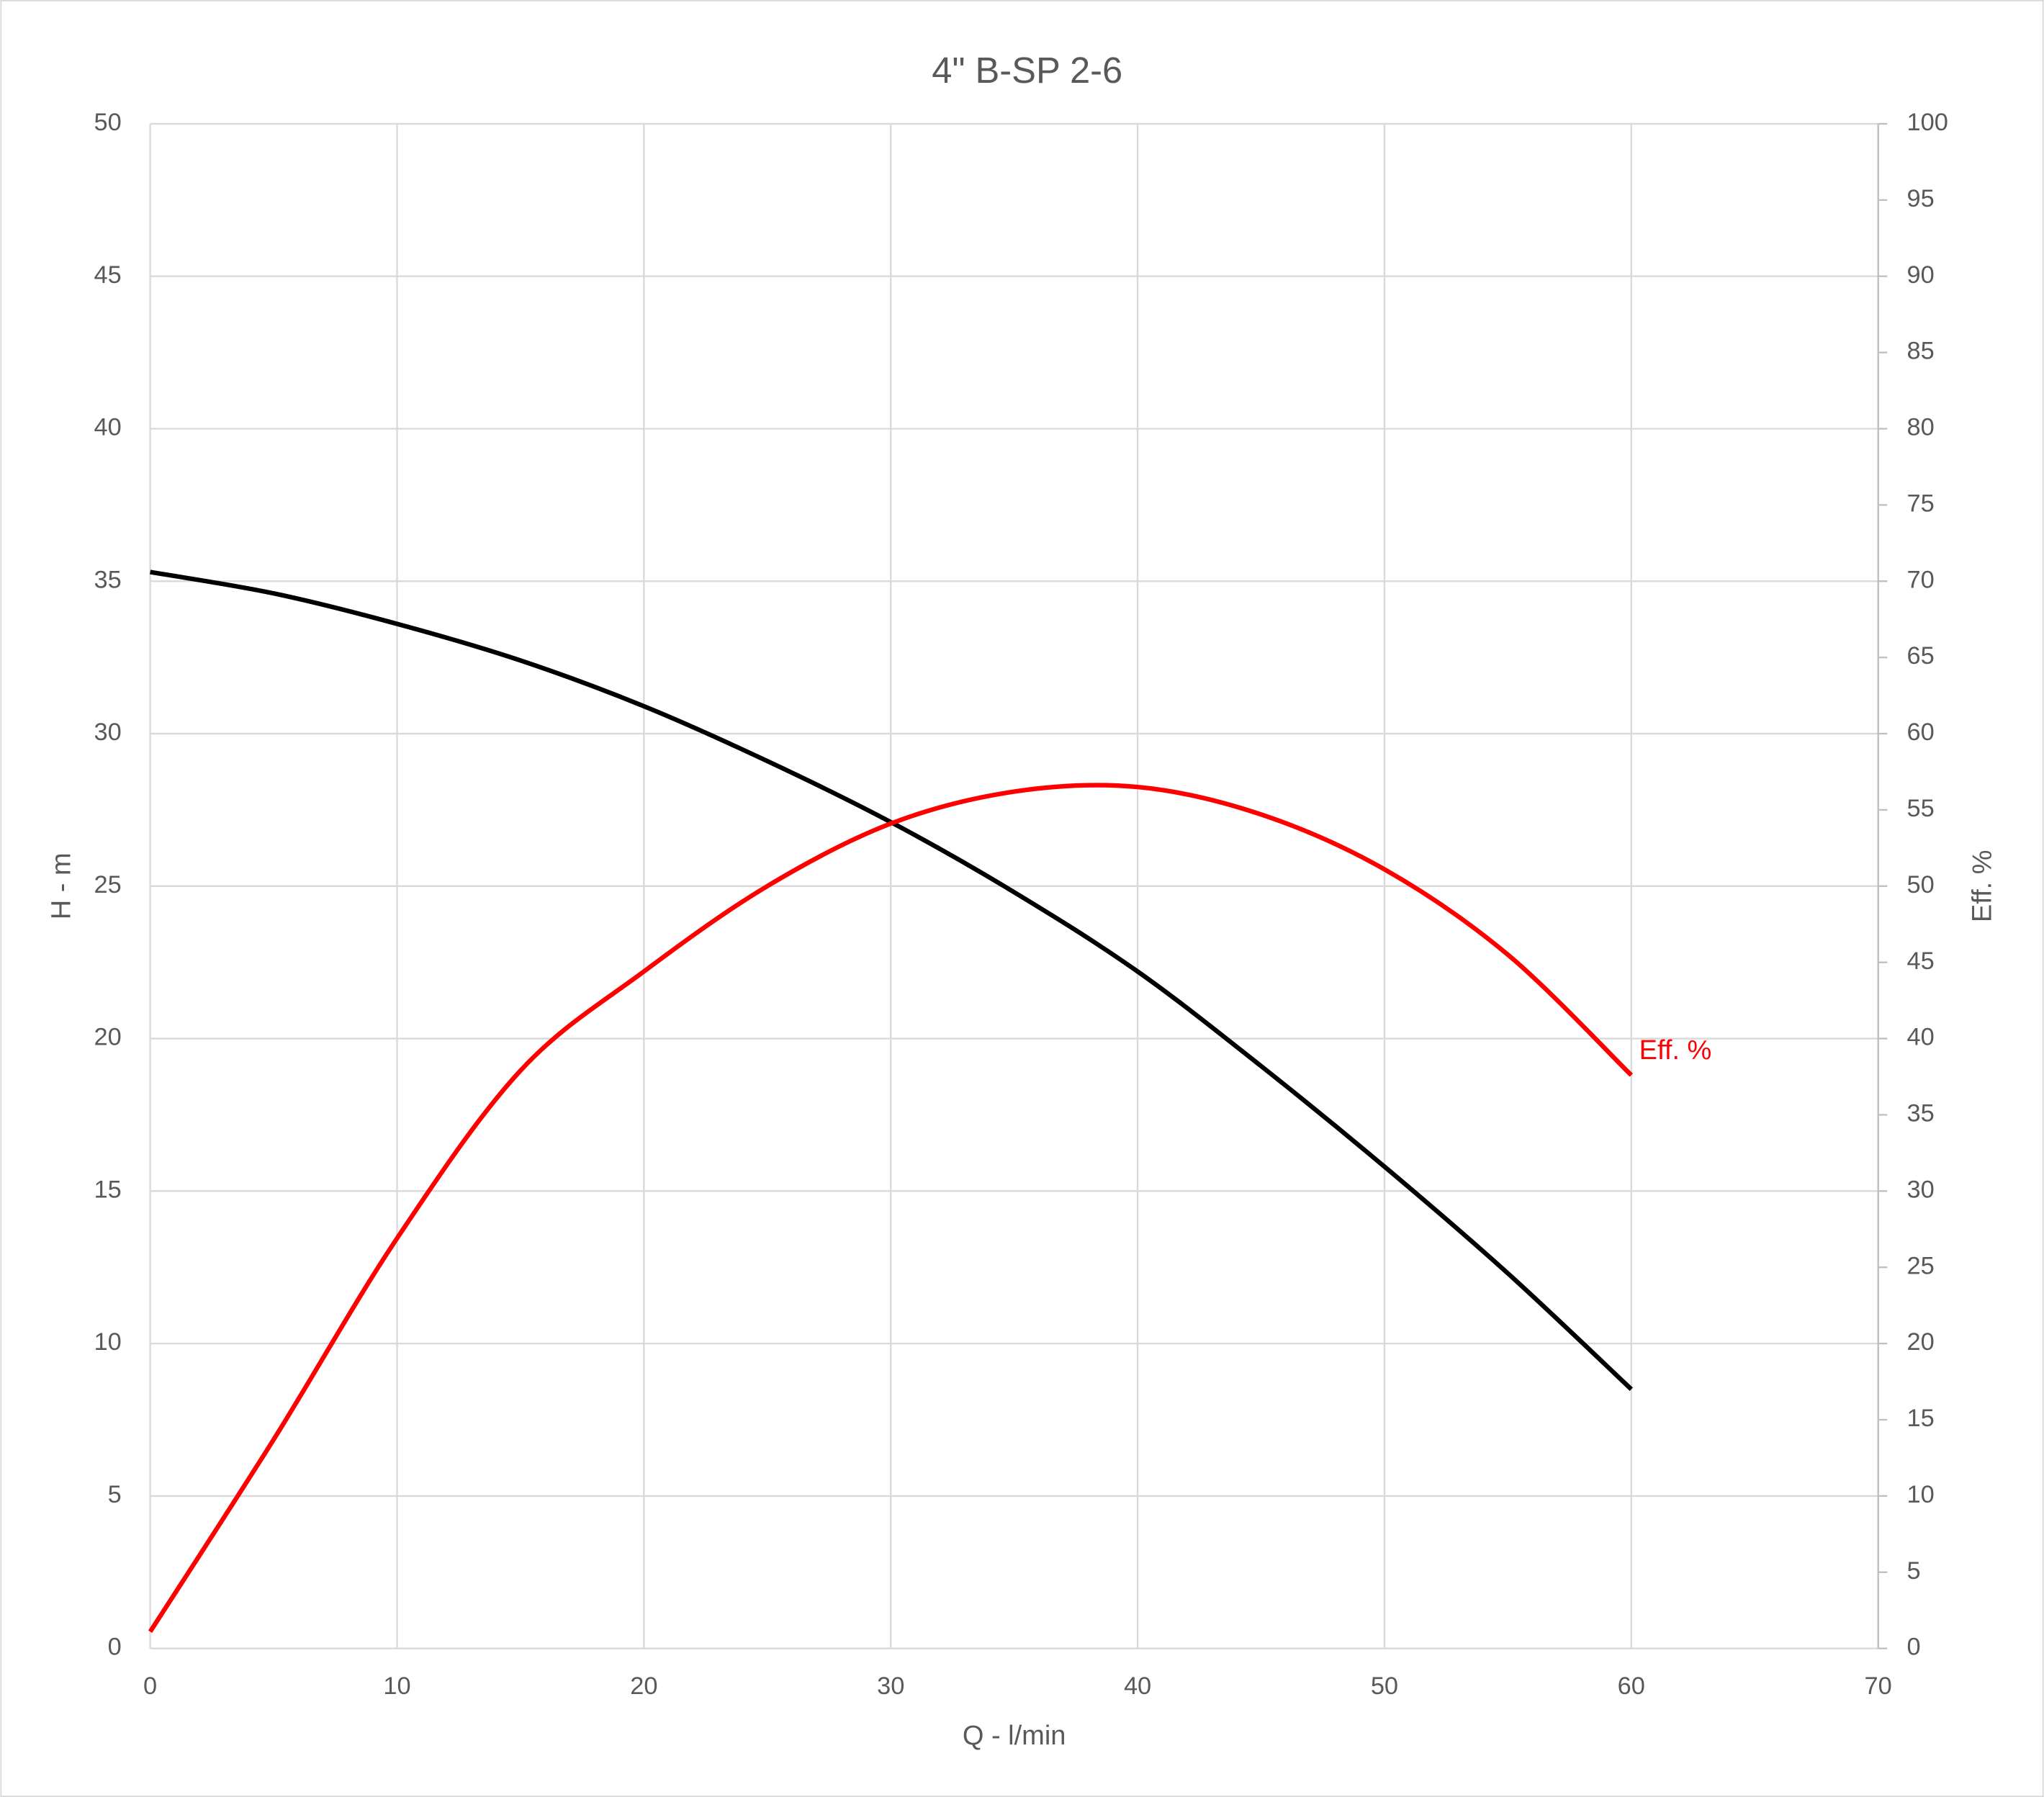  I want to click on series-label: Eff. %, so click(1675, 1051).